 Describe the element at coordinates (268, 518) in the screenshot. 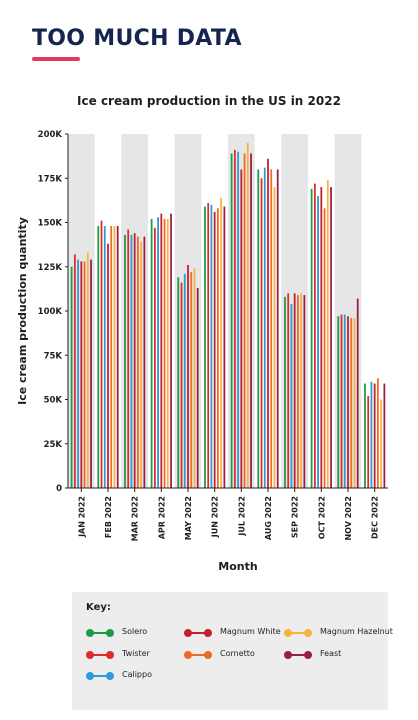

I see `x-tick-label: AUG 2022` at that location.